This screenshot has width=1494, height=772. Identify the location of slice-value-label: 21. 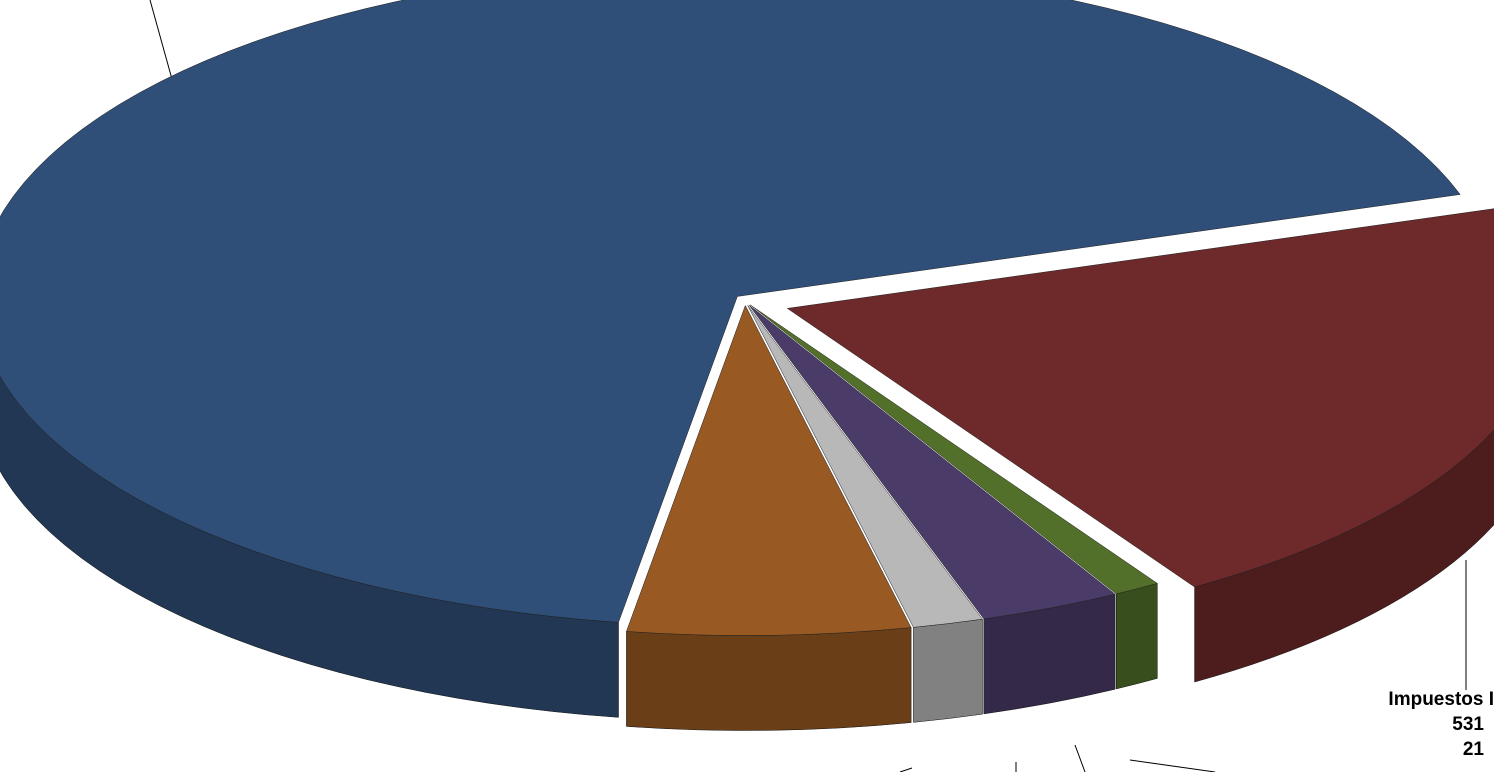
(1474, 749).